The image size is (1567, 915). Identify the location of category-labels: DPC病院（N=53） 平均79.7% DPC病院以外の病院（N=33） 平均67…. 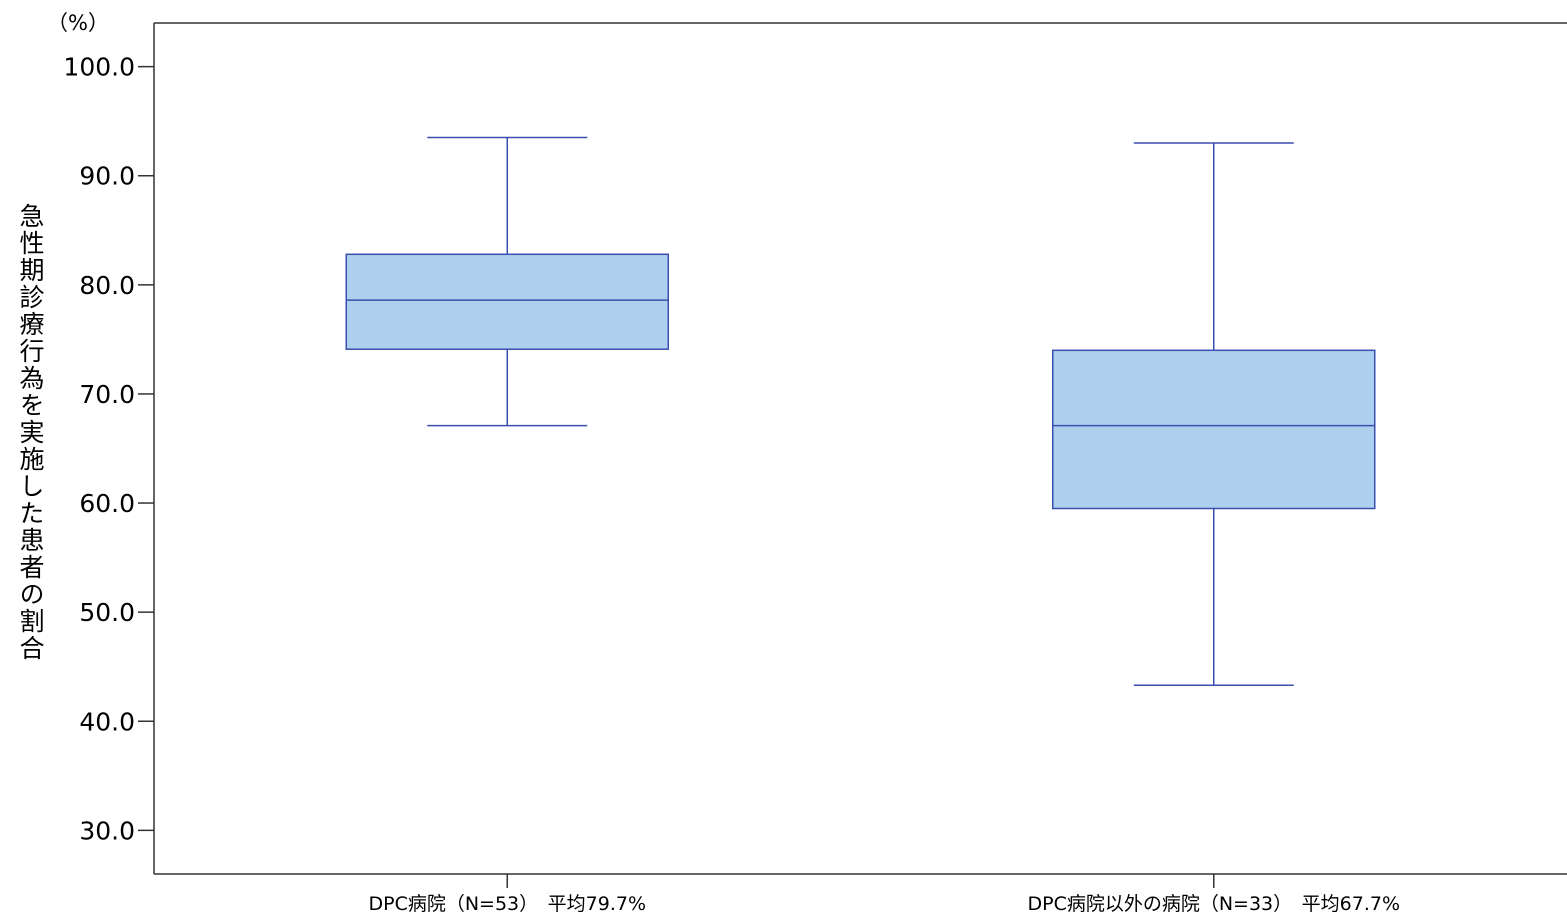
(884, 894).